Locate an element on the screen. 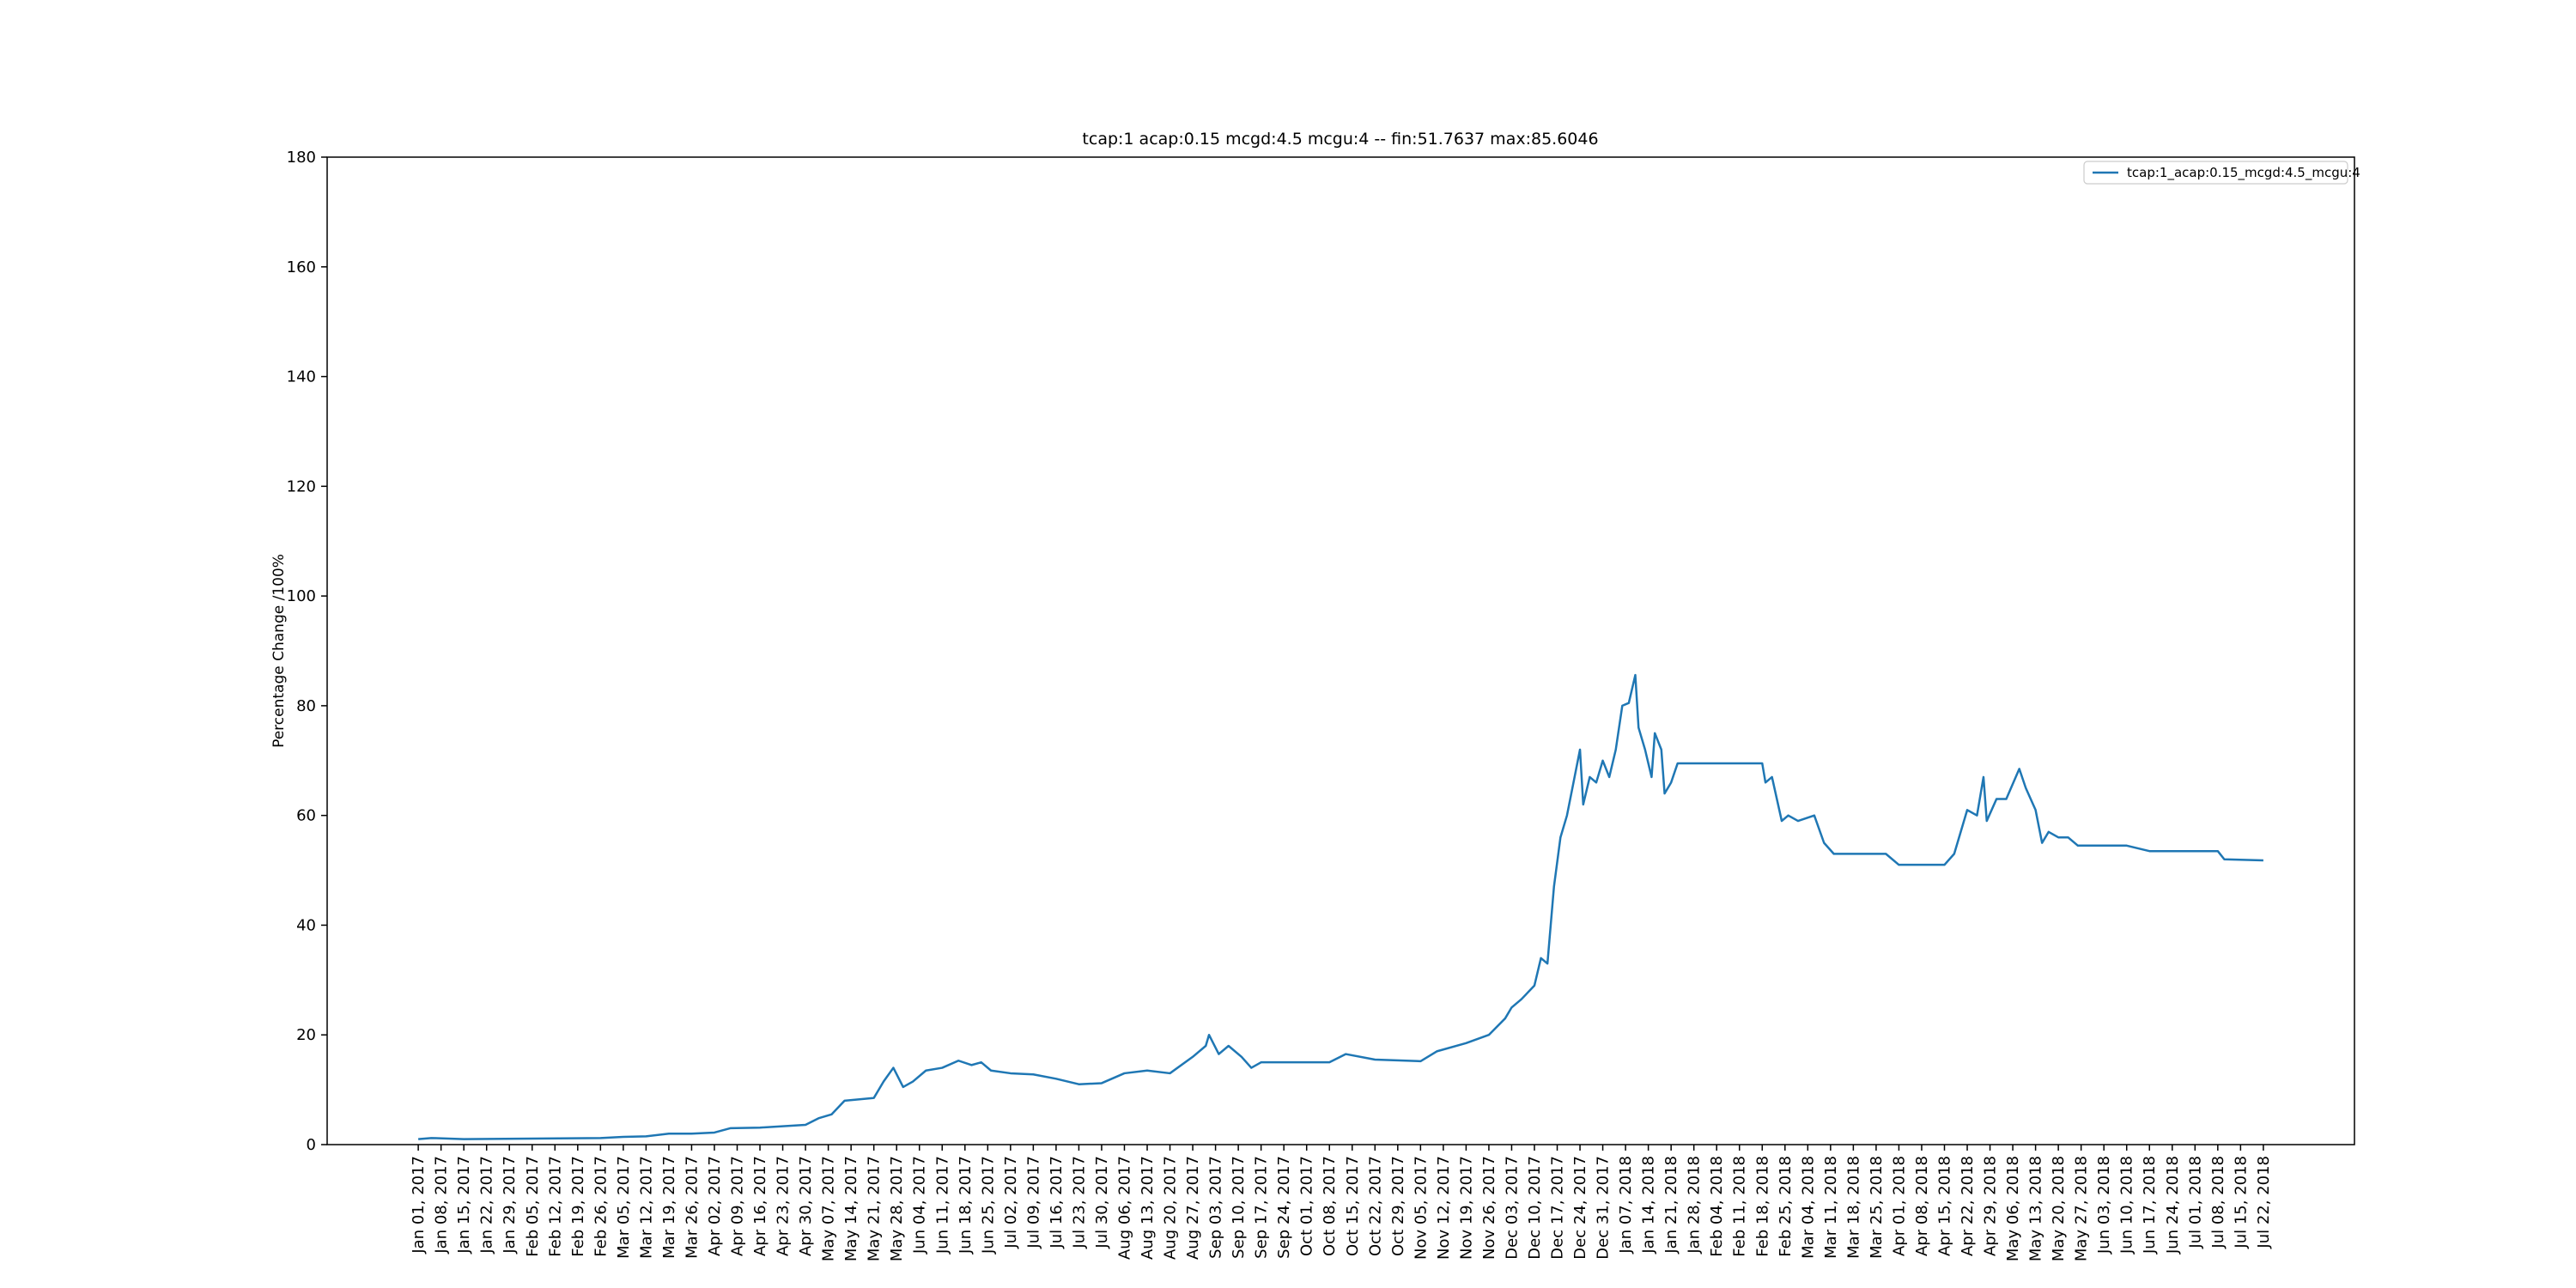  x-tick-label: May 28, 2017 is located at coordinates (897, 1208).